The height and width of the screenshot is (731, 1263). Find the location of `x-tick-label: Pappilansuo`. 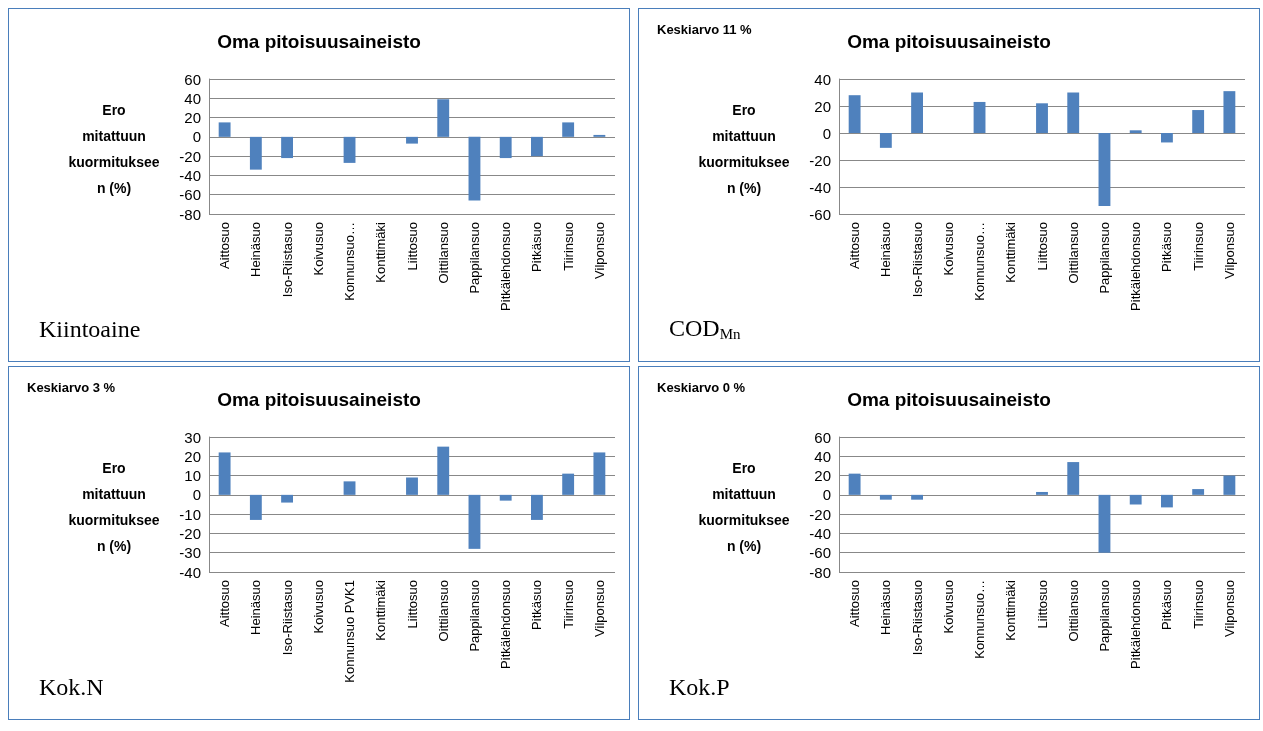

x-tick-label: Pappilansuo is located at coordinates (1104, 616).